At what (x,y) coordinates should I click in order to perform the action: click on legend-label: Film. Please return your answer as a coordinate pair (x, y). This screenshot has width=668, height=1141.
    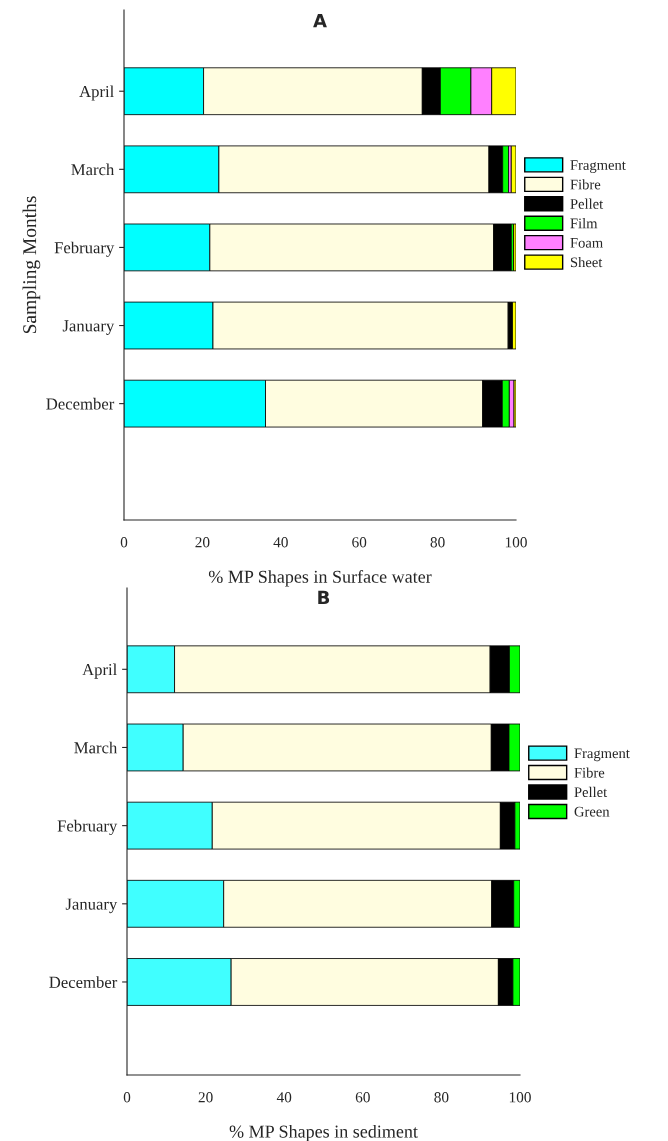
    Looking at the image, I should click on (584, 223).